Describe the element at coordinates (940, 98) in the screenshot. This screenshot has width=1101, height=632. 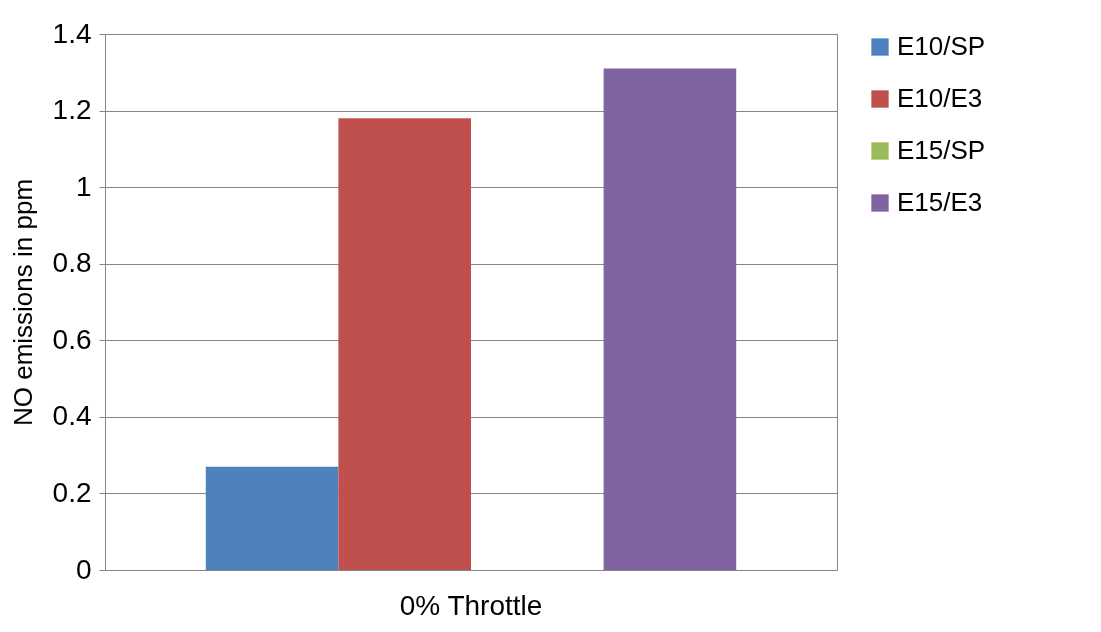
I see `legend-label: E10/E3` at that location.